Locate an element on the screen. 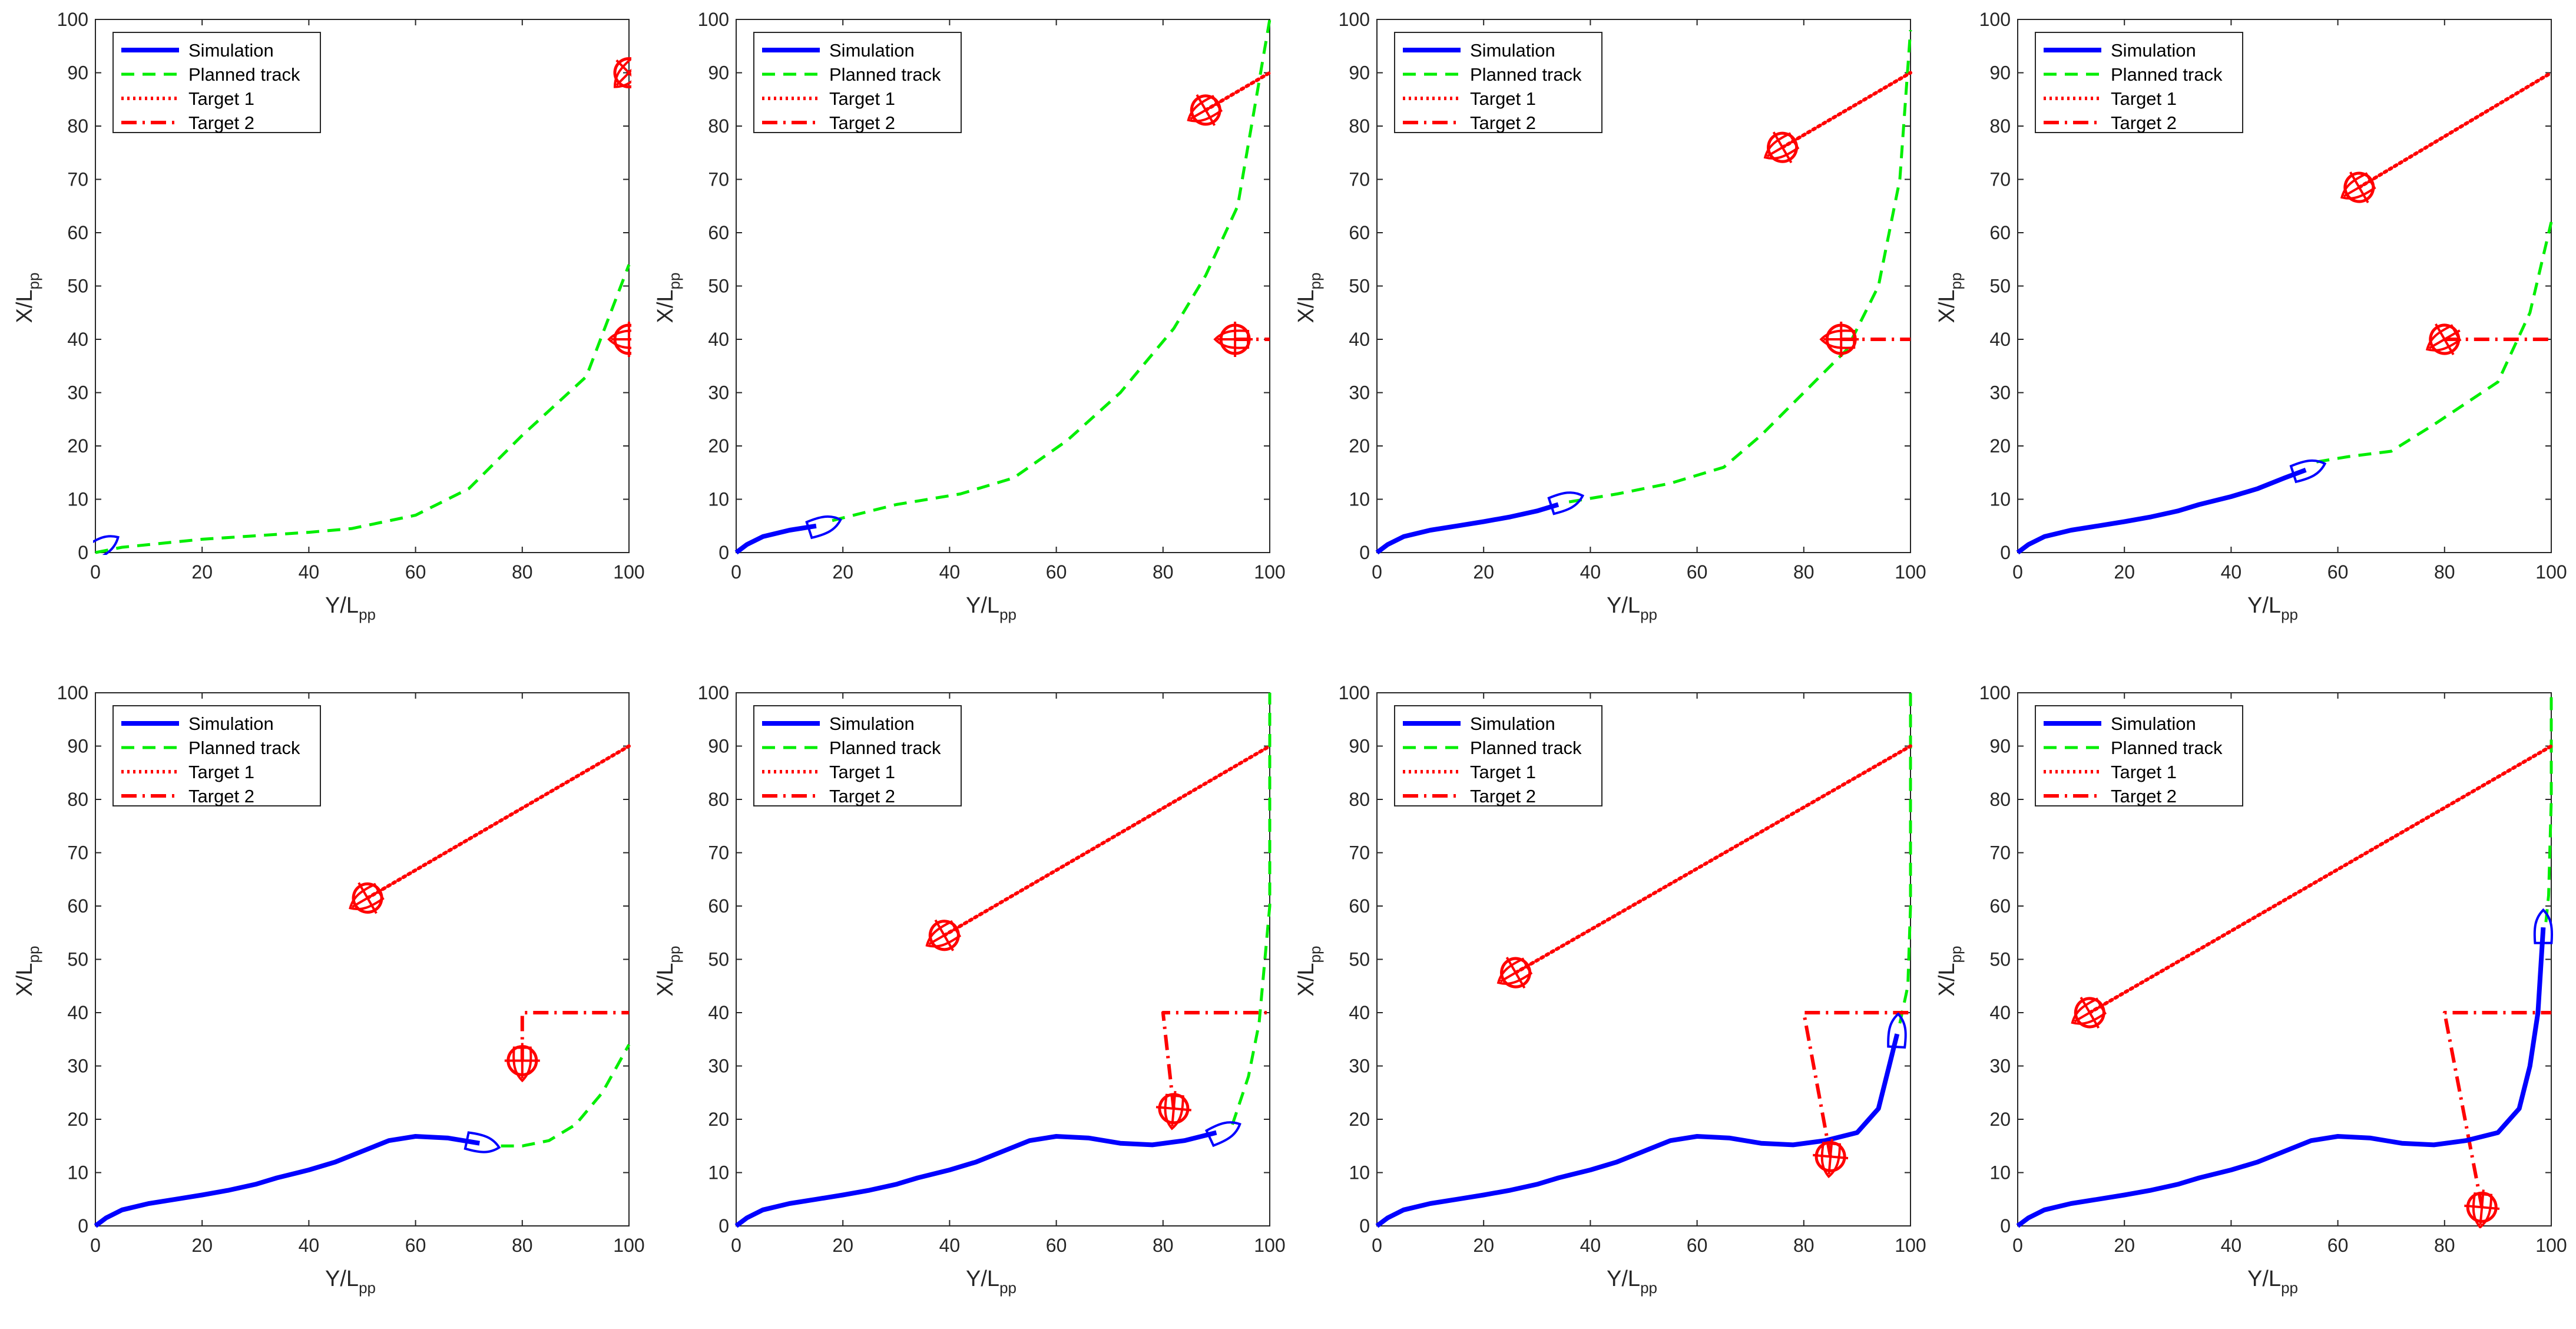  own-ship is located at coordinates (823, 527).